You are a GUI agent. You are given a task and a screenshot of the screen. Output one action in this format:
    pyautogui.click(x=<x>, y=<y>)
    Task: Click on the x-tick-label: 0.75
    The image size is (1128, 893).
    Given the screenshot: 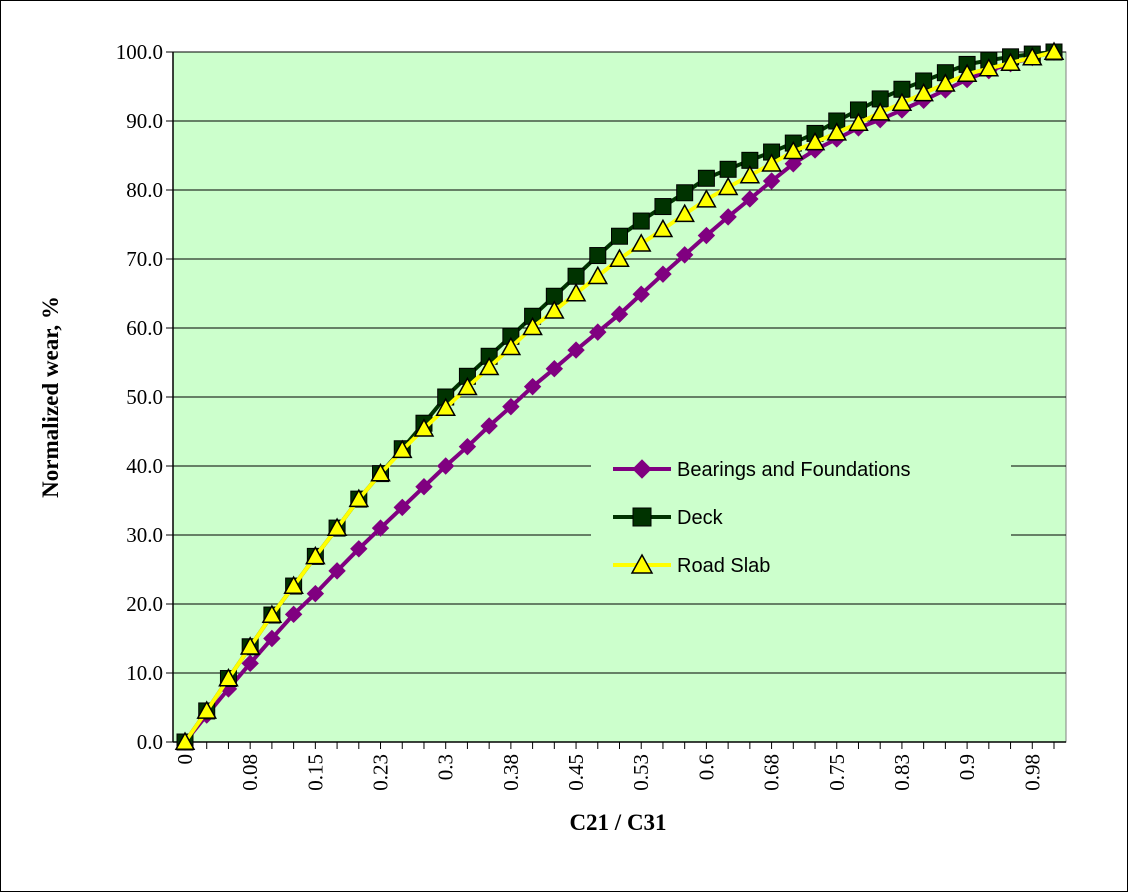 What is the action you would take?
    pyautogui.click(x=837, y=772)
    